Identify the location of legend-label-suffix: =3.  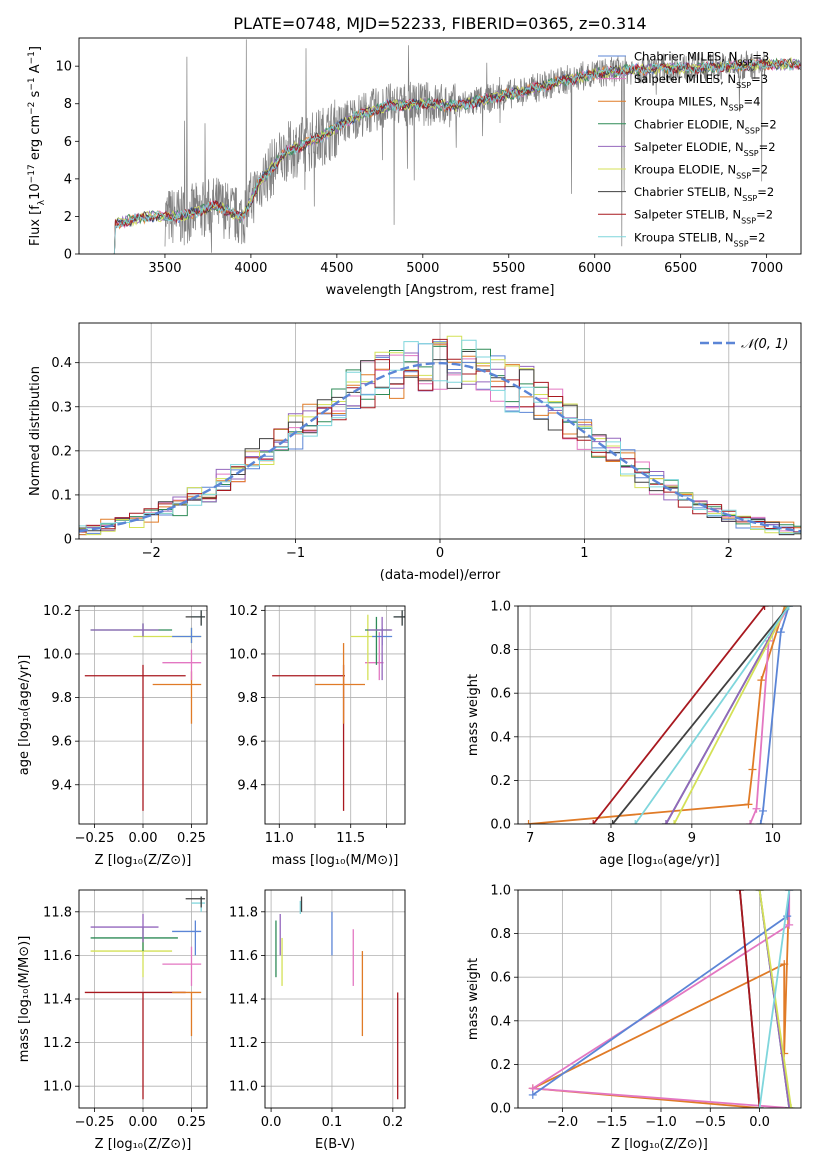
(760, 57).